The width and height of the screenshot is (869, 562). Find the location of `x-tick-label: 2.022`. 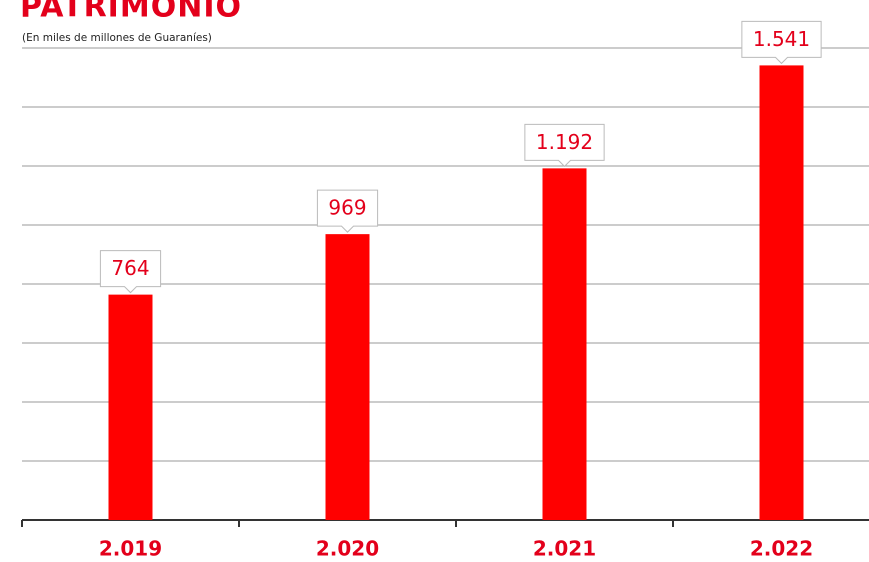

x-tick-label: 2.022 is located at coordinates (781, 549).